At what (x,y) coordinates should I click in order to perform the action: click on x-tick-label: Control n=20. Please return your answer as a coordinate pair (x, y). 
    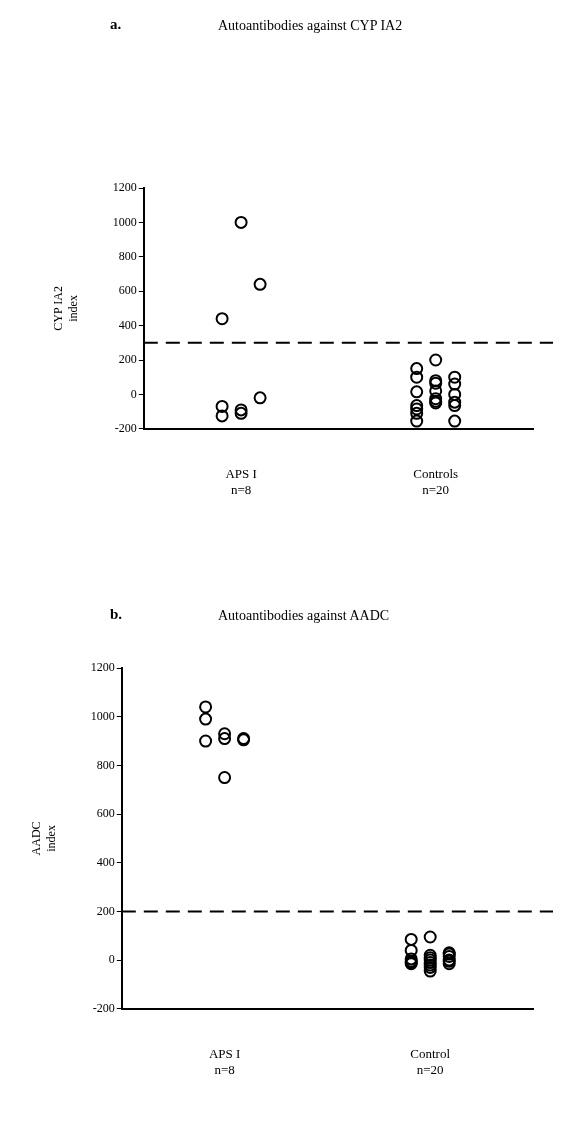
    Looking at the image, I should click on (430, 1061).